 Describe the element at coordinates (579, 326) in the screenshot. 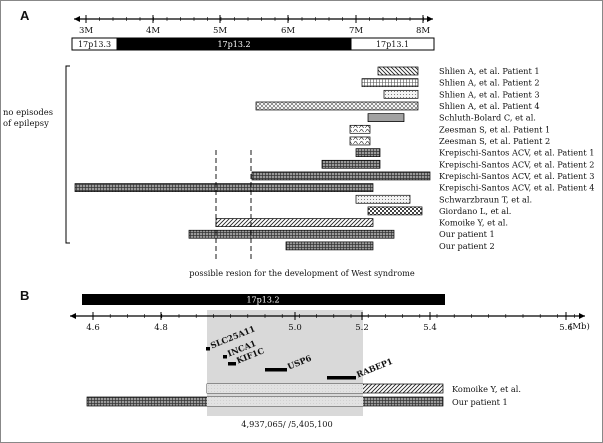

I see `axis-unit: (Mb)` at that location.